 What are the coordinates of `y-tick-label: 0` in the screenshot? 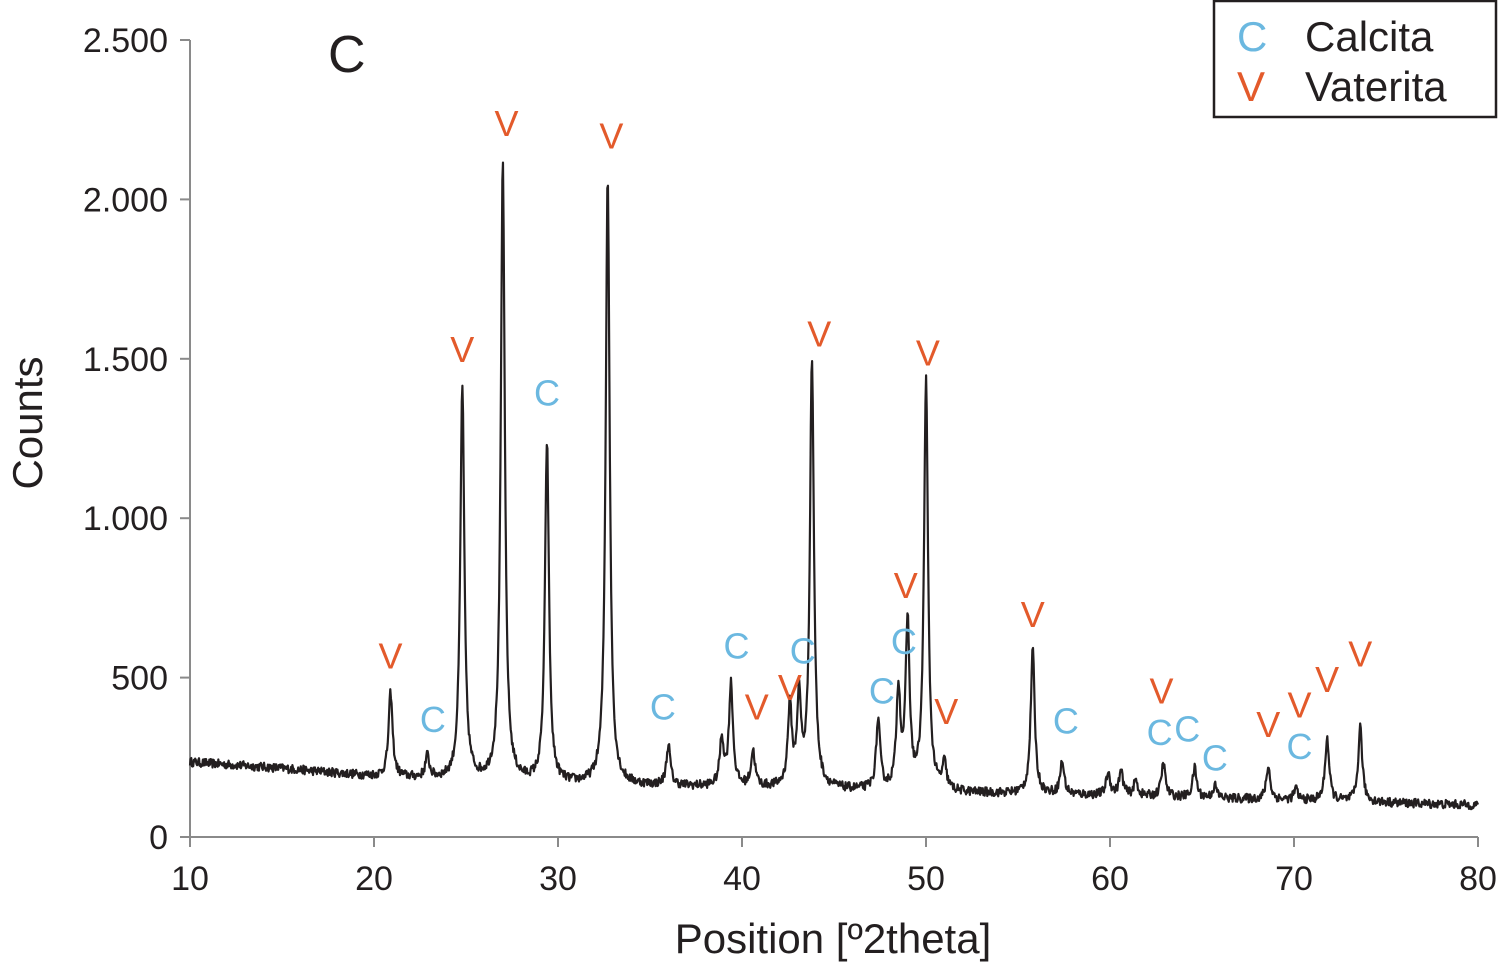 It's located at (158, 838).